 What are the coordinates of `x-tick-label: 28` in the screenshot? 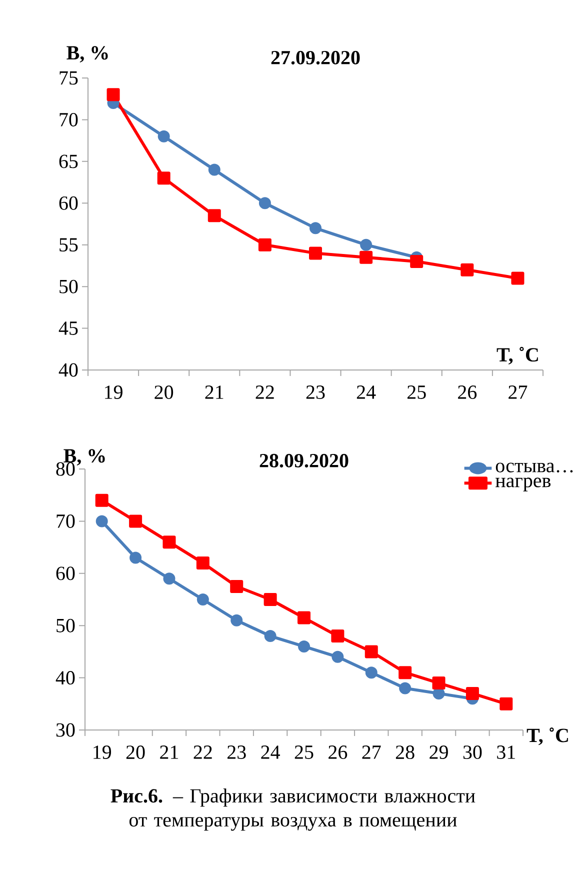 It's located at (405, 753).